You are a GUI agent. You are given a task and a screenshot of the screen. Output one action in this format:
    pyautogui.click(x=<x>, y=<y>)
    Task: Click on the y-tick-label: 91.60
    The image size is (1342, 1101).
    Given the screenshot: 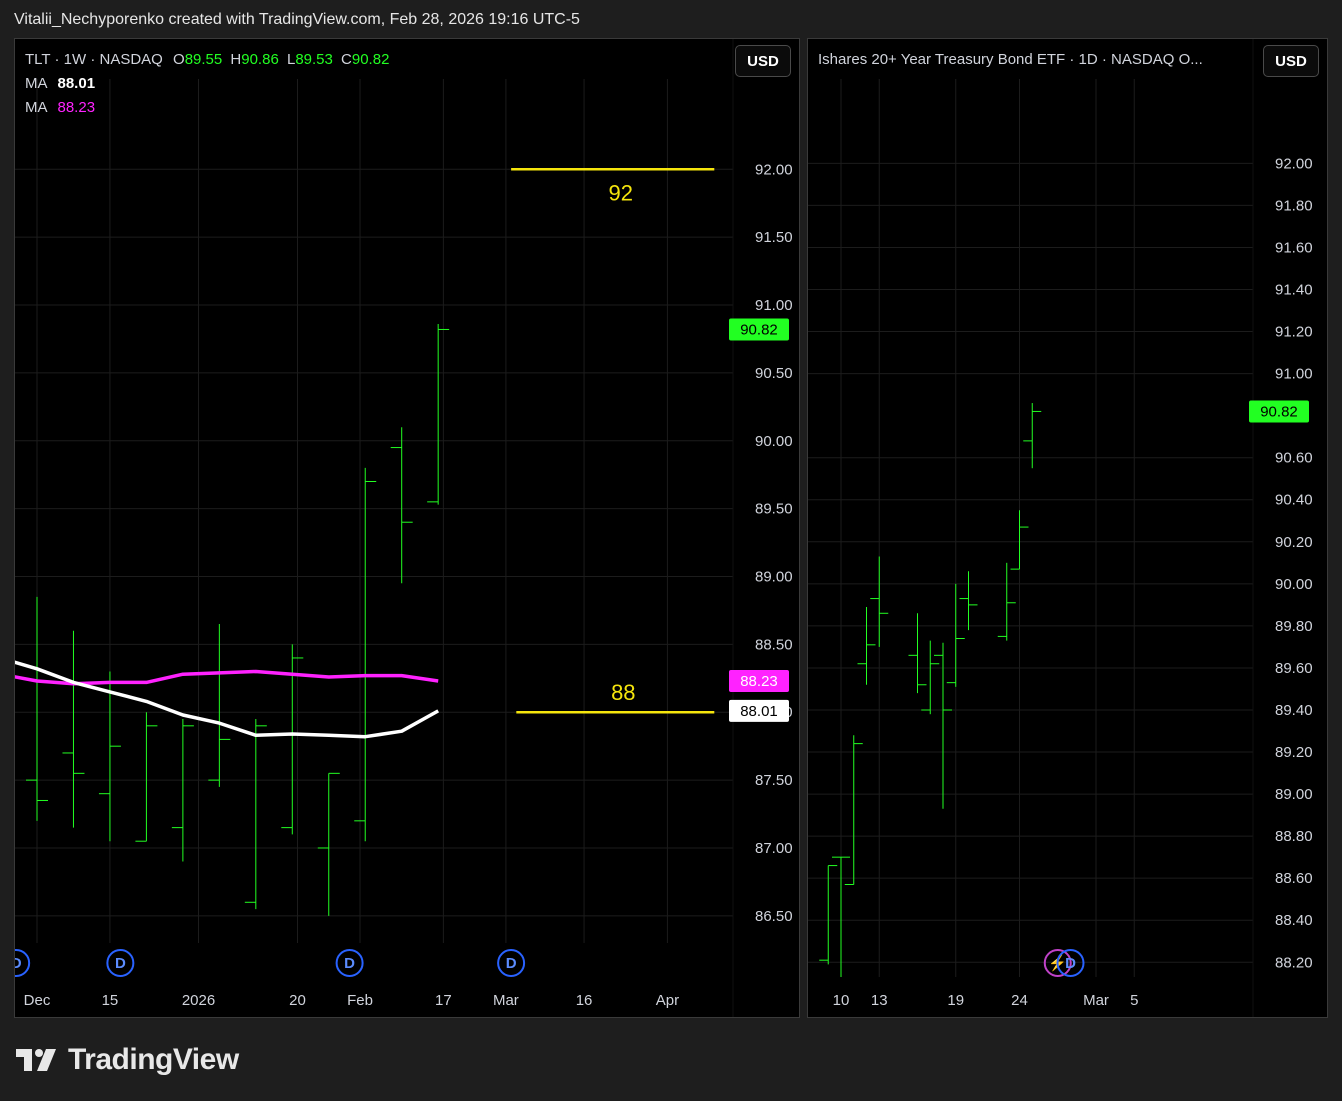 What is the action you would take?
    pyautogui.click(x=1294, y=247)
    